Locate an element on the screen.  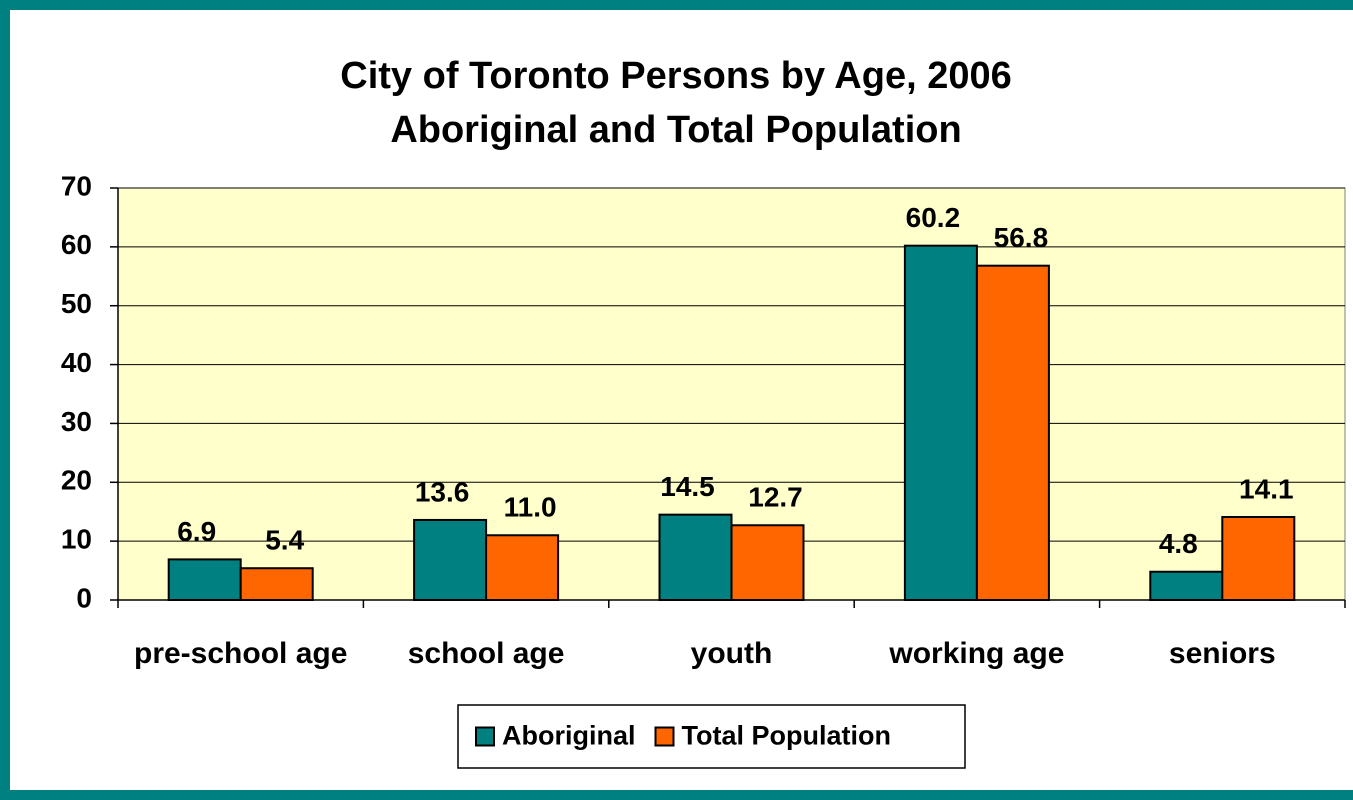
y-tick-label: 60 is located at coordinates (76, 244).